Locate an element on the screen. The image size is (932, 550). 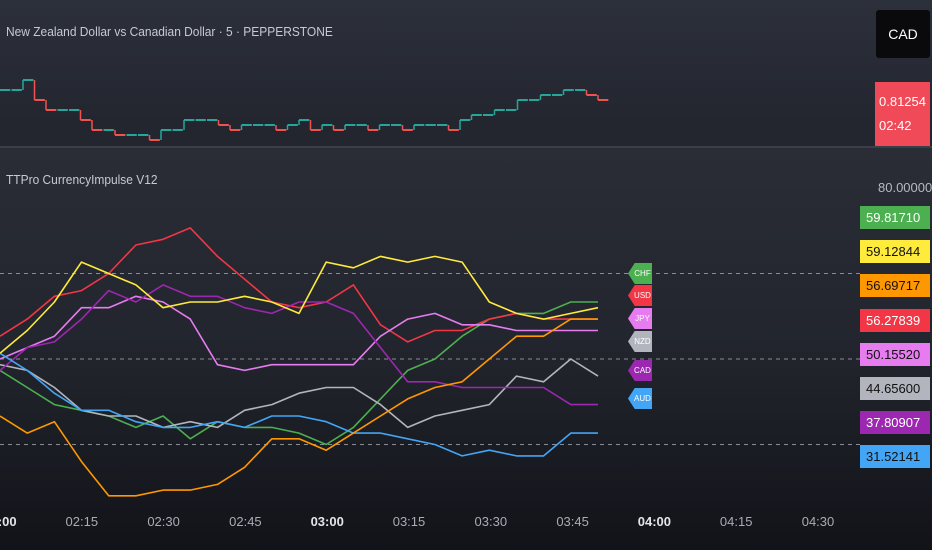
series-line-aud is located at coordinates (299, 404).